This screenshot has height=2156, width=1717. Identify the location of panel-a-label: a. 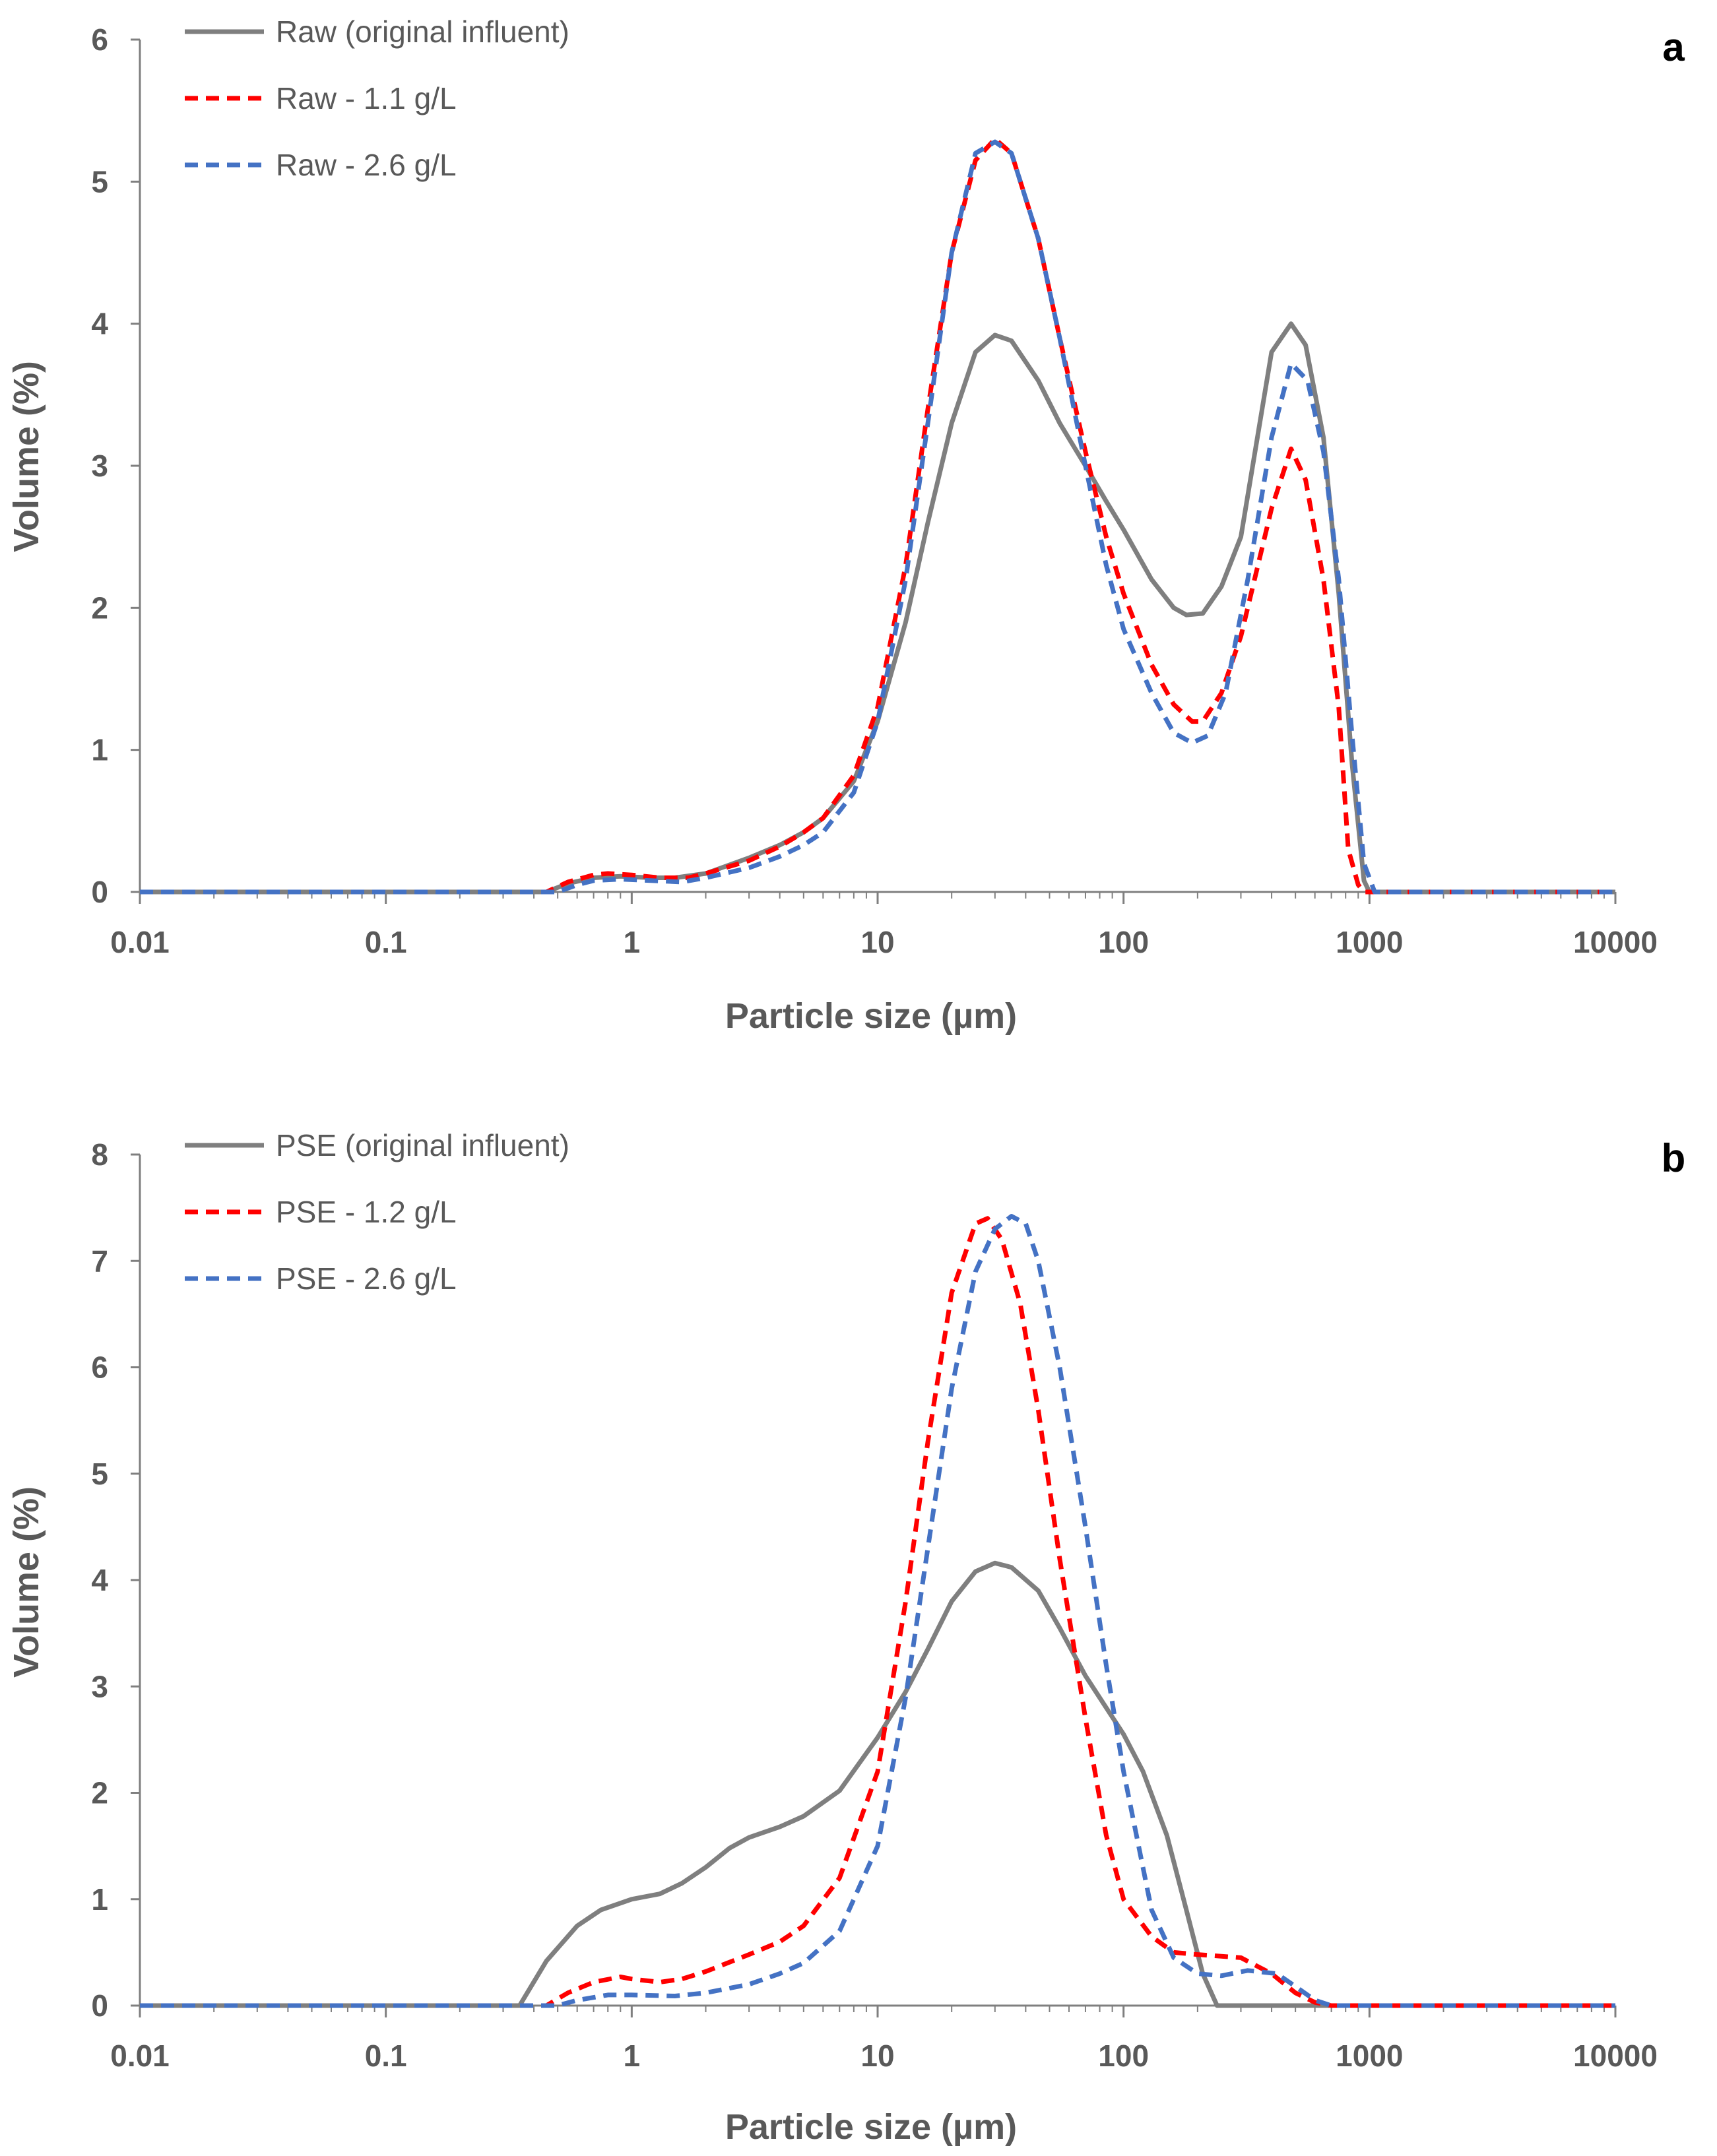
(1673, 47).